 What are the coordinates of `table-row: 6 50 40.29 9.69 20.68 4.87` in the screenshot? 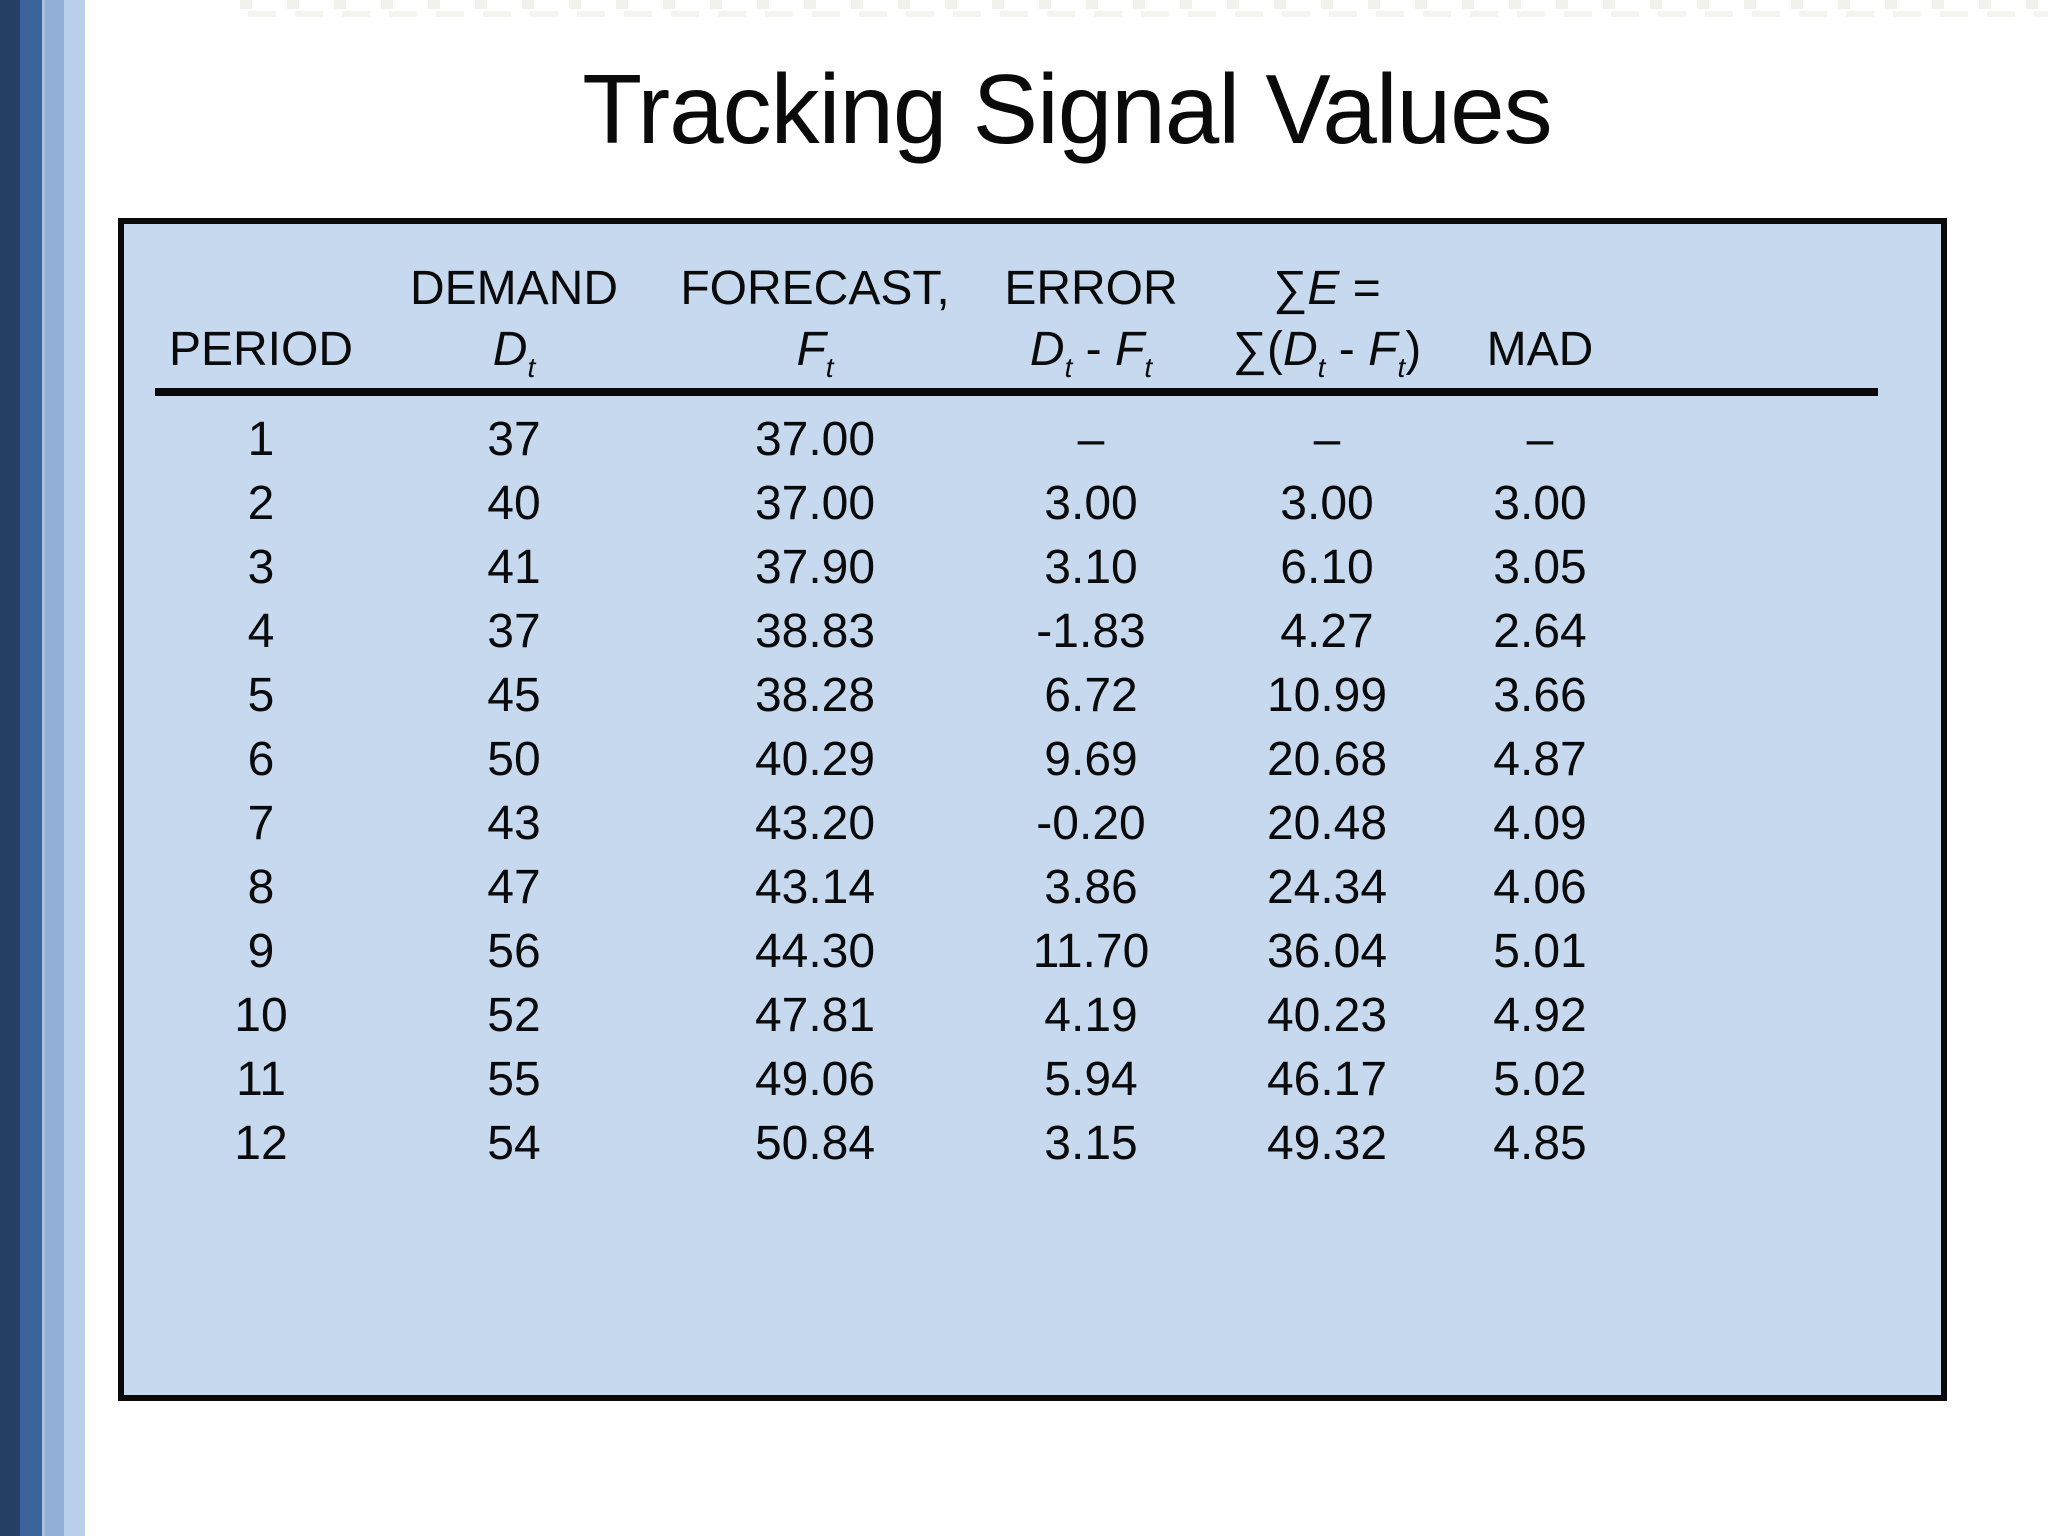 It's located at (1032, 760).